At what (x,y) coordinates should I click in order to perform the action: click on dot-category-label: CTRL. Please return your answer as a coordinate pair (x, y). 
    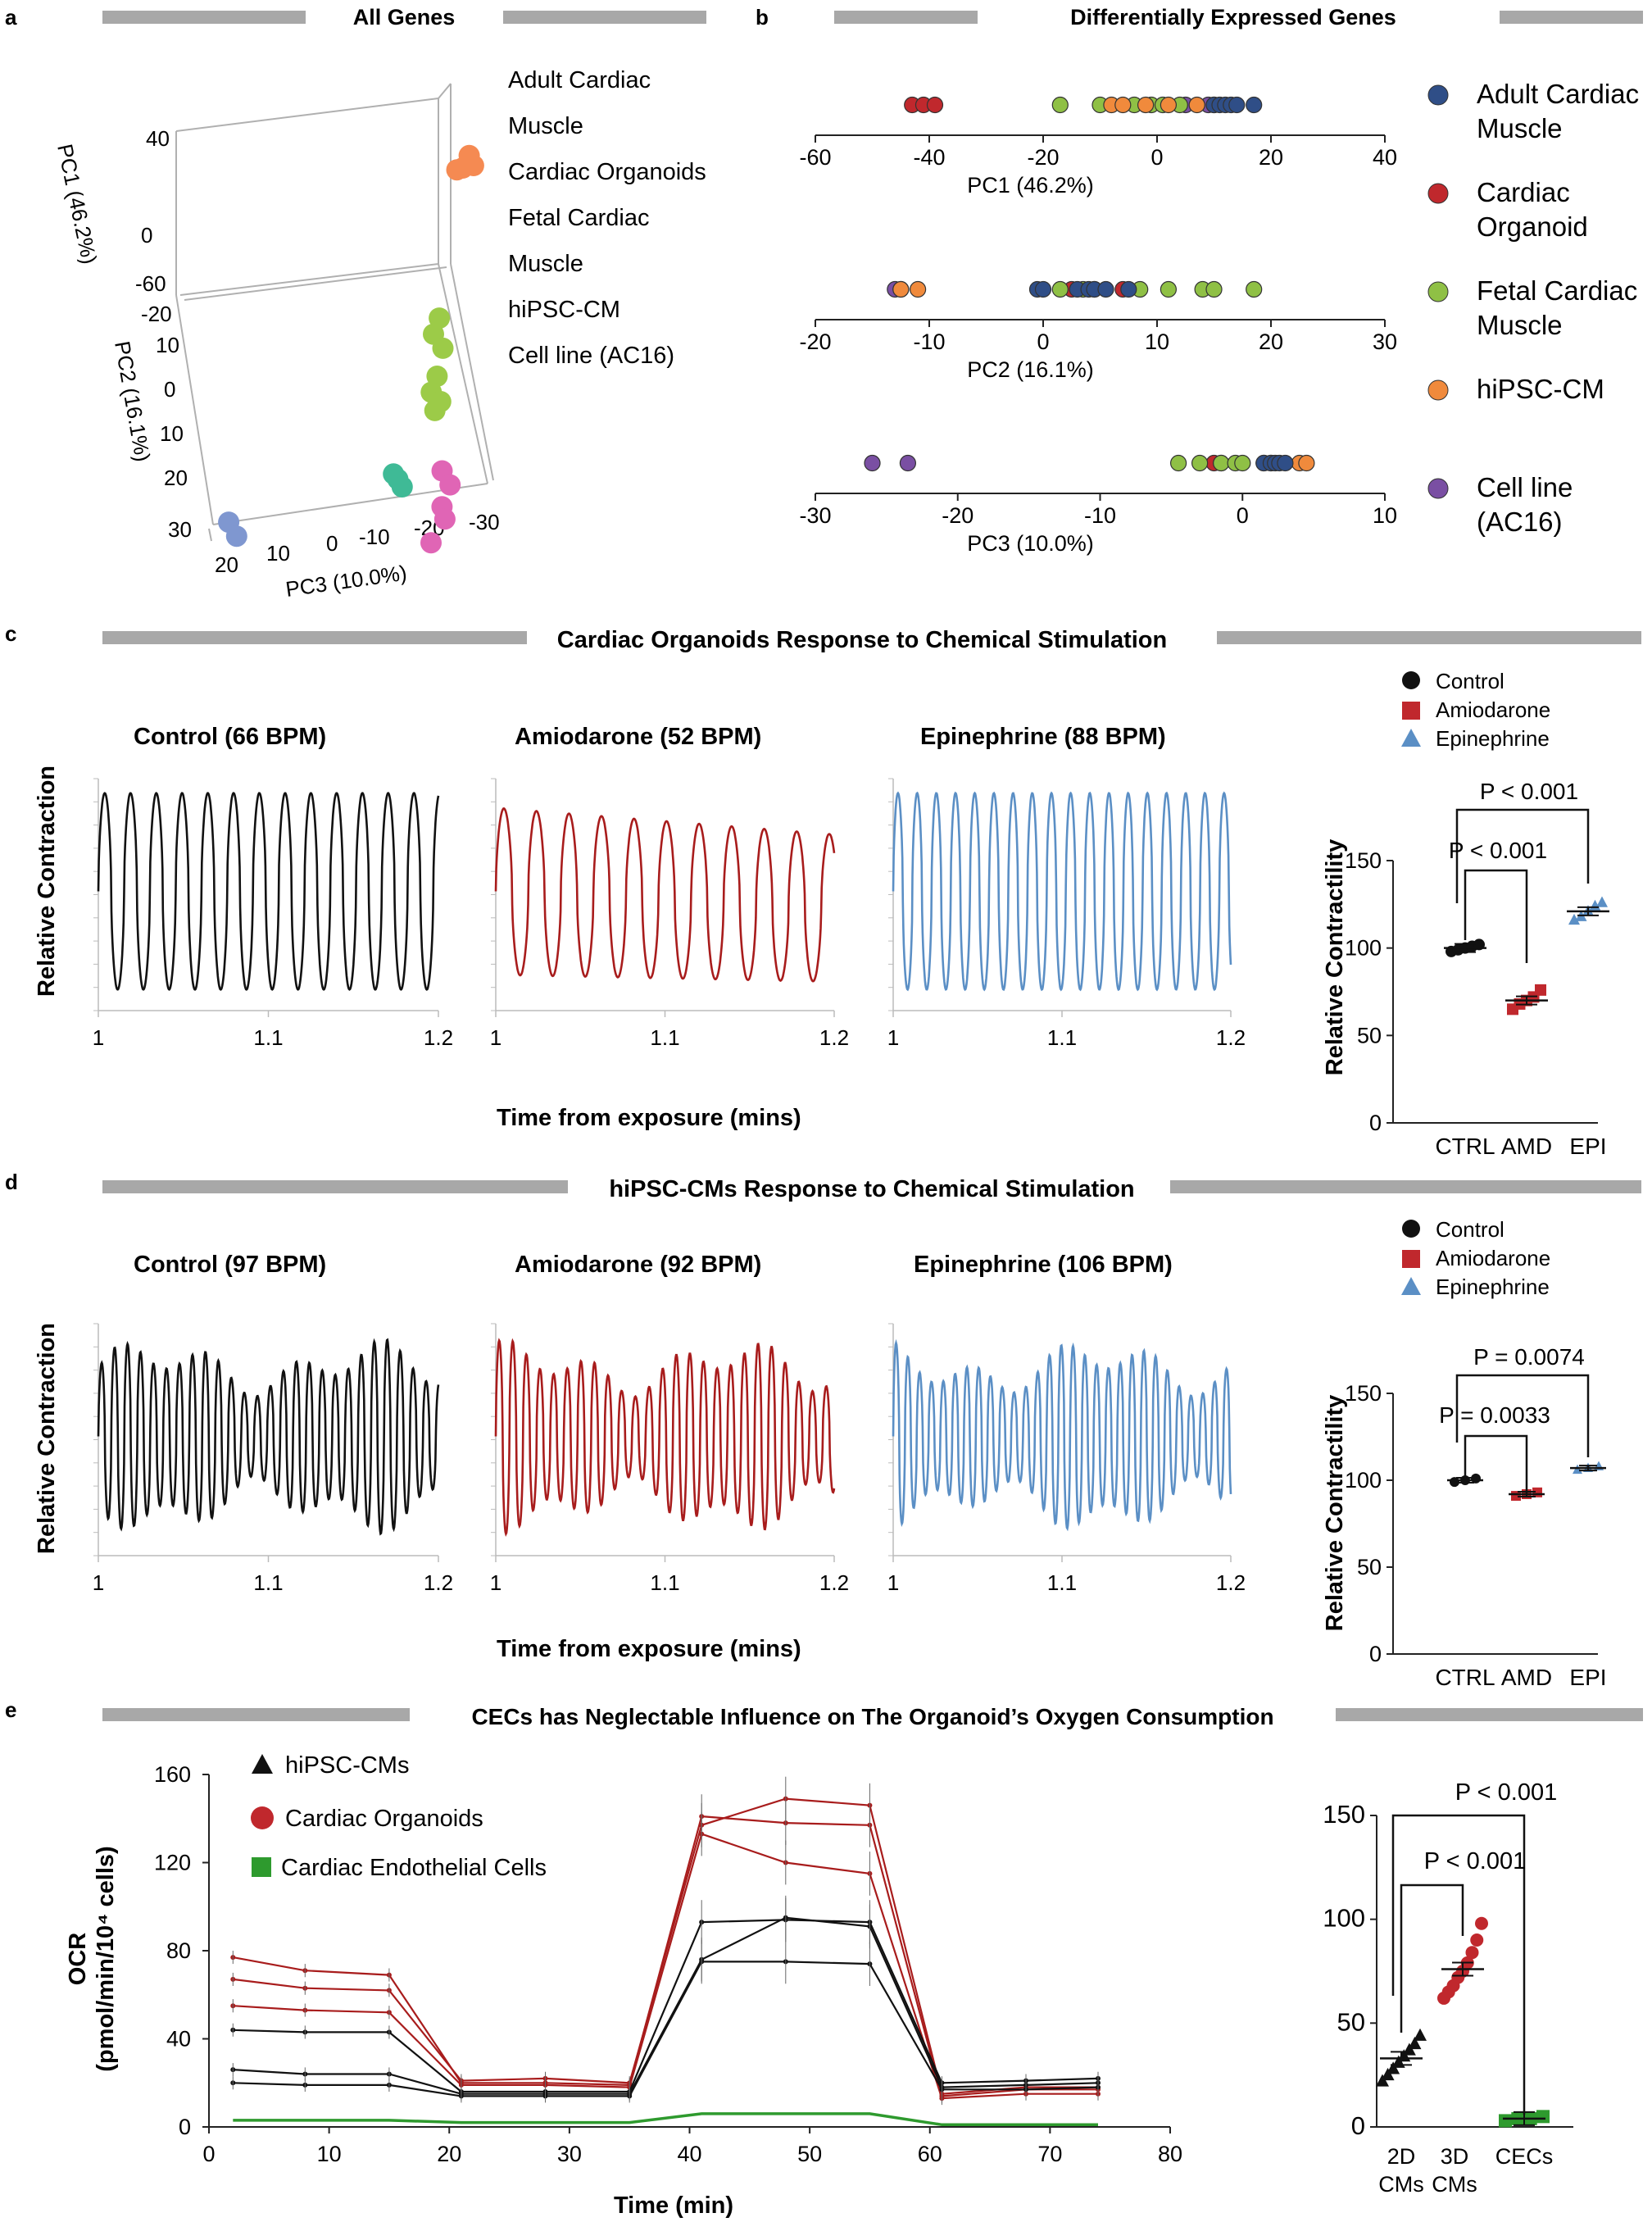
    Looking at the image, I should click on (1465, 1146).